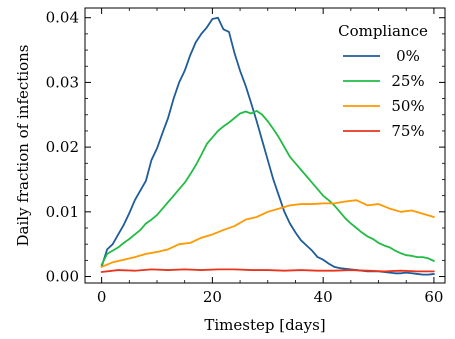 Image resolution: width=455 pixels, height=339 pixels. Describe the element at coordinates (62, 212) in the screenshot. I see `y-tick-label: 0.01` at that location.